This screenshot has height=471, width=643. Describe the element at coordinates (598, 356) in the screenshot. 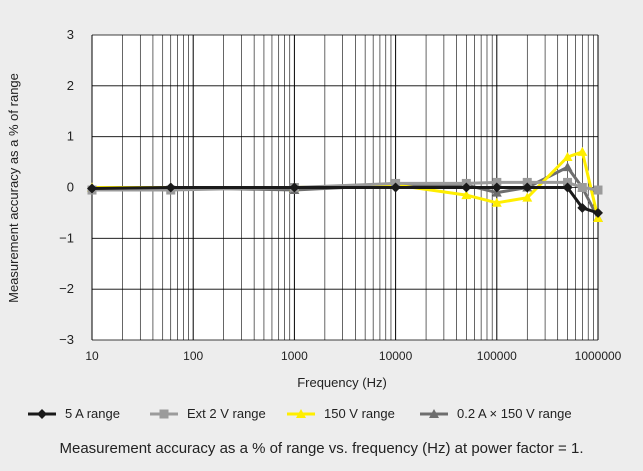

I see `x-tick-label: 1000000` at that location.